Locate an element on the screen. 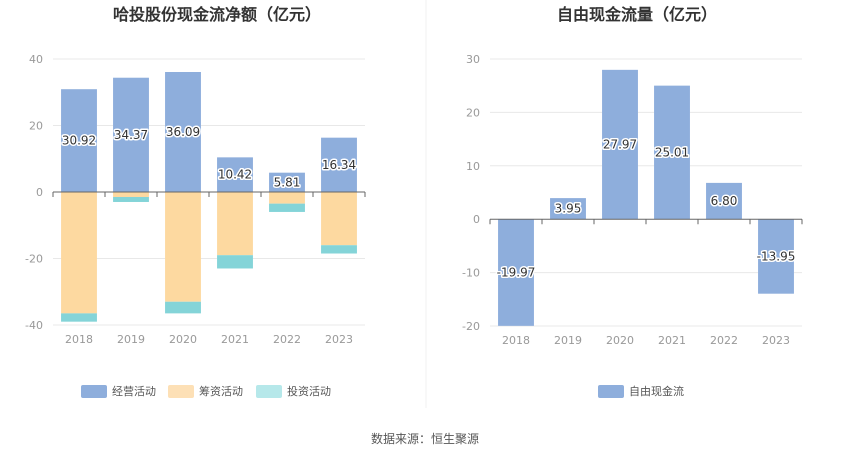  left-bar-operating-2020 is located at coordinates (183, 132).